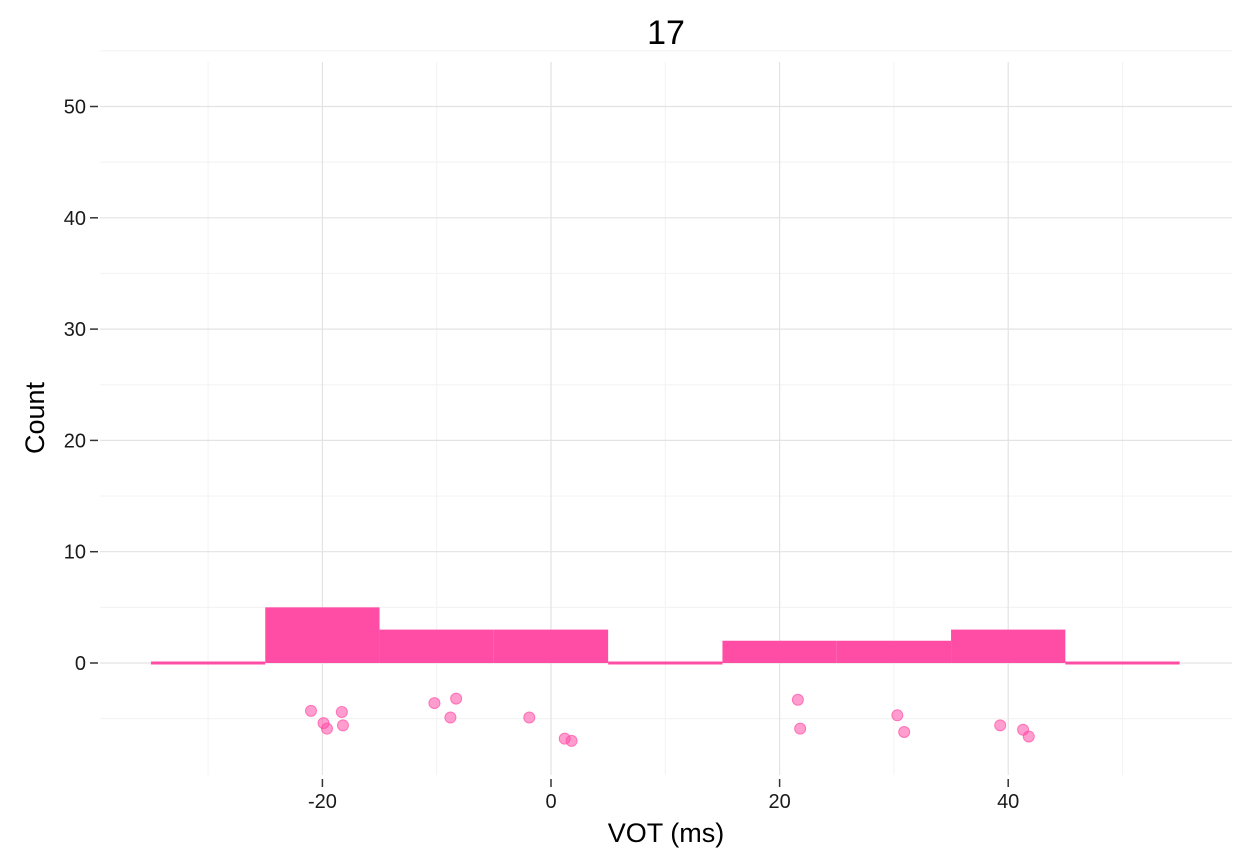 The image size is (1248, 864). Describe the element at coordinates (322, 802) in the screenshot. I see `x-tick-label: -20` at that location.